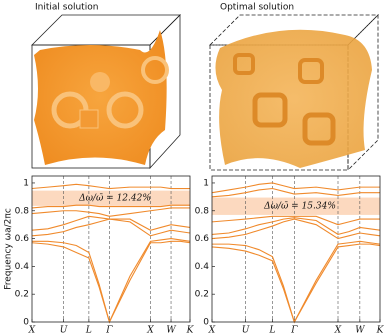 This screenshot has height=335, width=384. What do you see at coordinates (299, 207) in the screenshot?
I see `gap-annotation: Δω/ω̄ = 15.34%` at bounding box center [299, 207].